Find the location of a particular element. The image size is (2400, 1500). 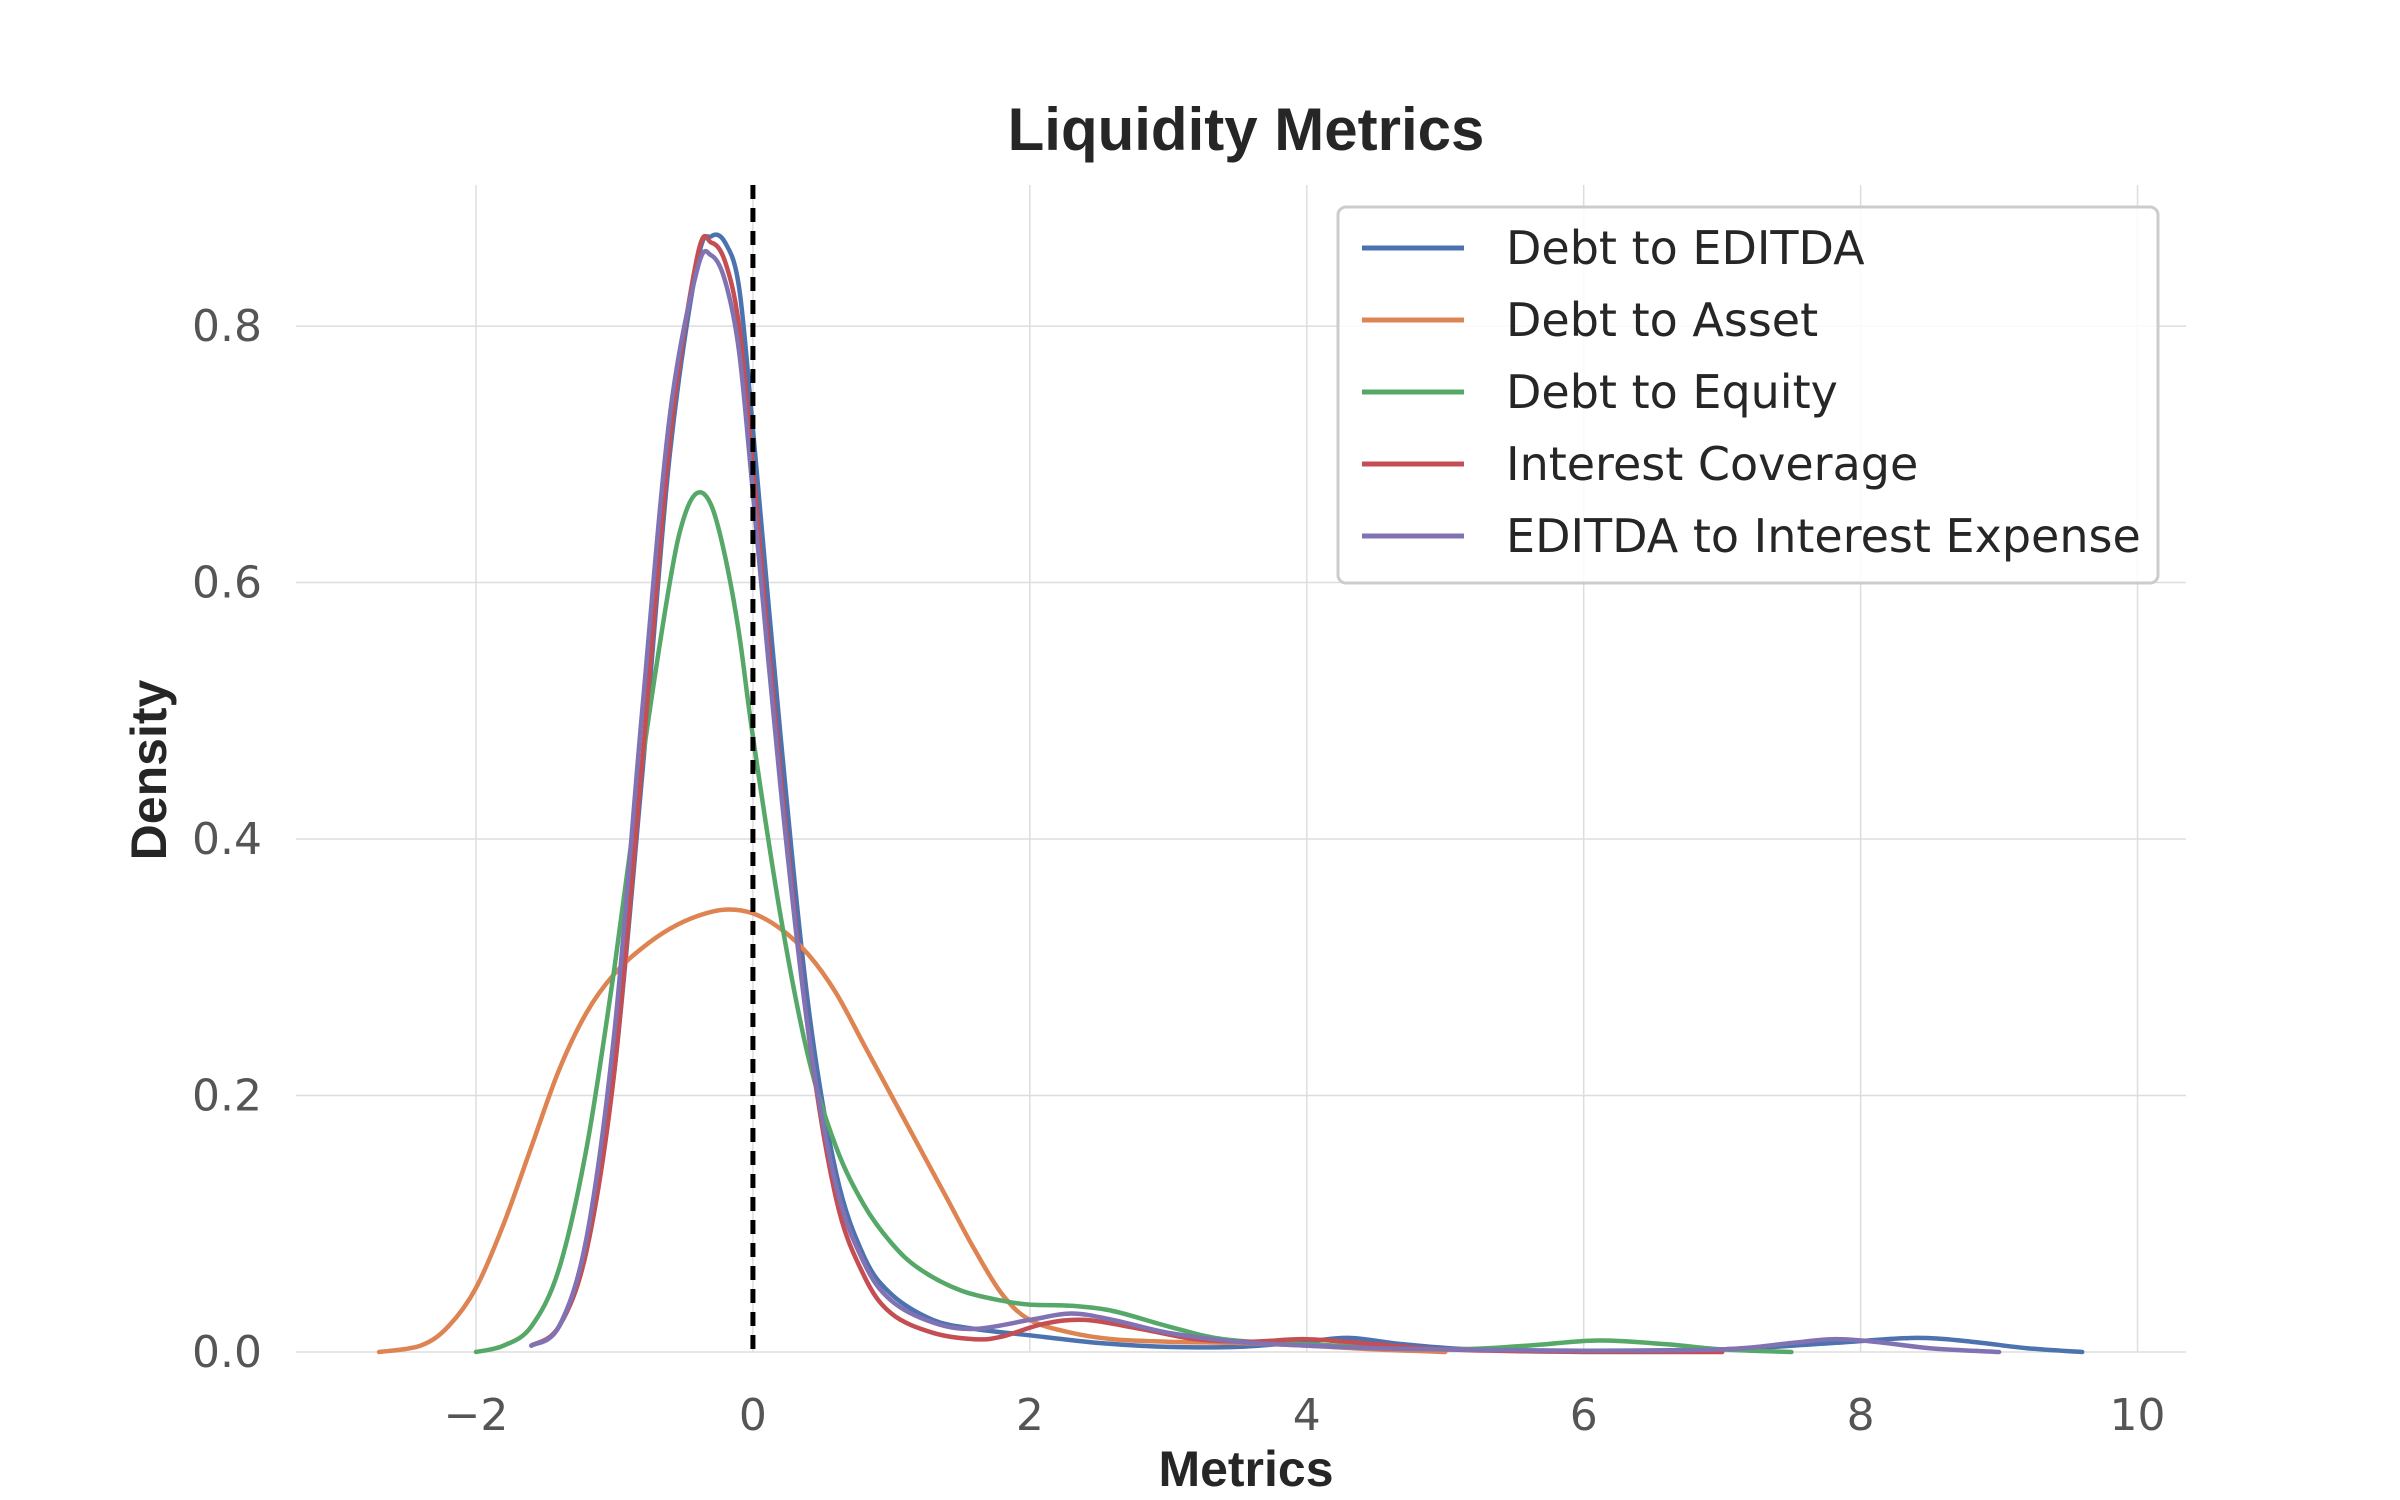

x-tick-label: 0 is located at coordinates (753, 1415).